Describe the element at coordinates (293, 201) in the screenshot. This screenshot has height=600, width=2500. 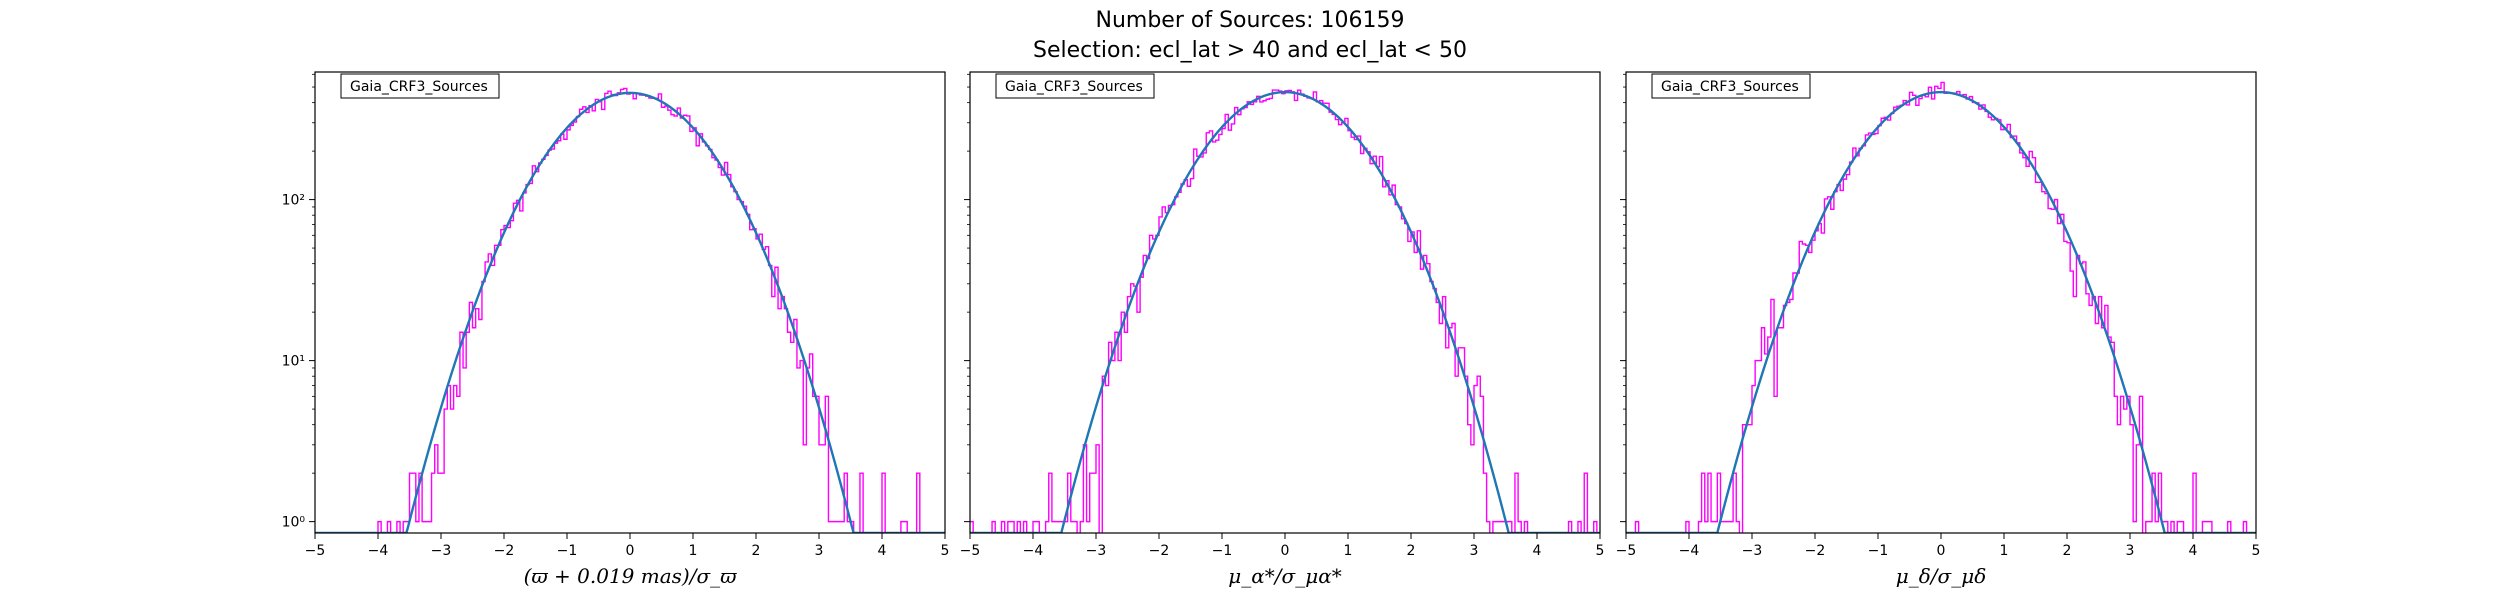
I see `y-tick-label: 10²` at that location.